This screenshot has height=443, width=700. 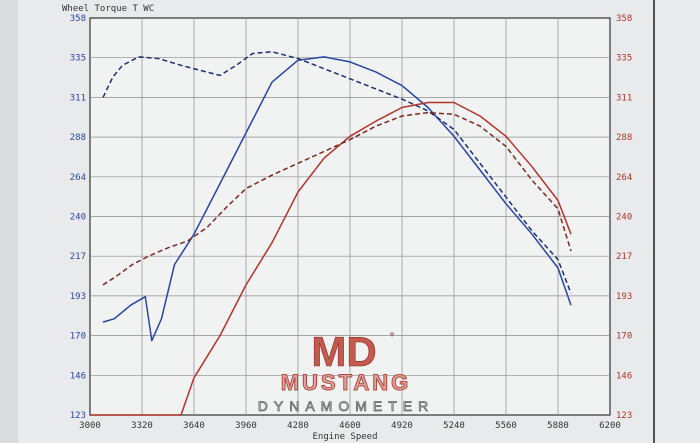 I want to click on mustang-dynamometer-logo: MD ® MUSTANG DYNAMOMETER, so click(x=345, y=371).